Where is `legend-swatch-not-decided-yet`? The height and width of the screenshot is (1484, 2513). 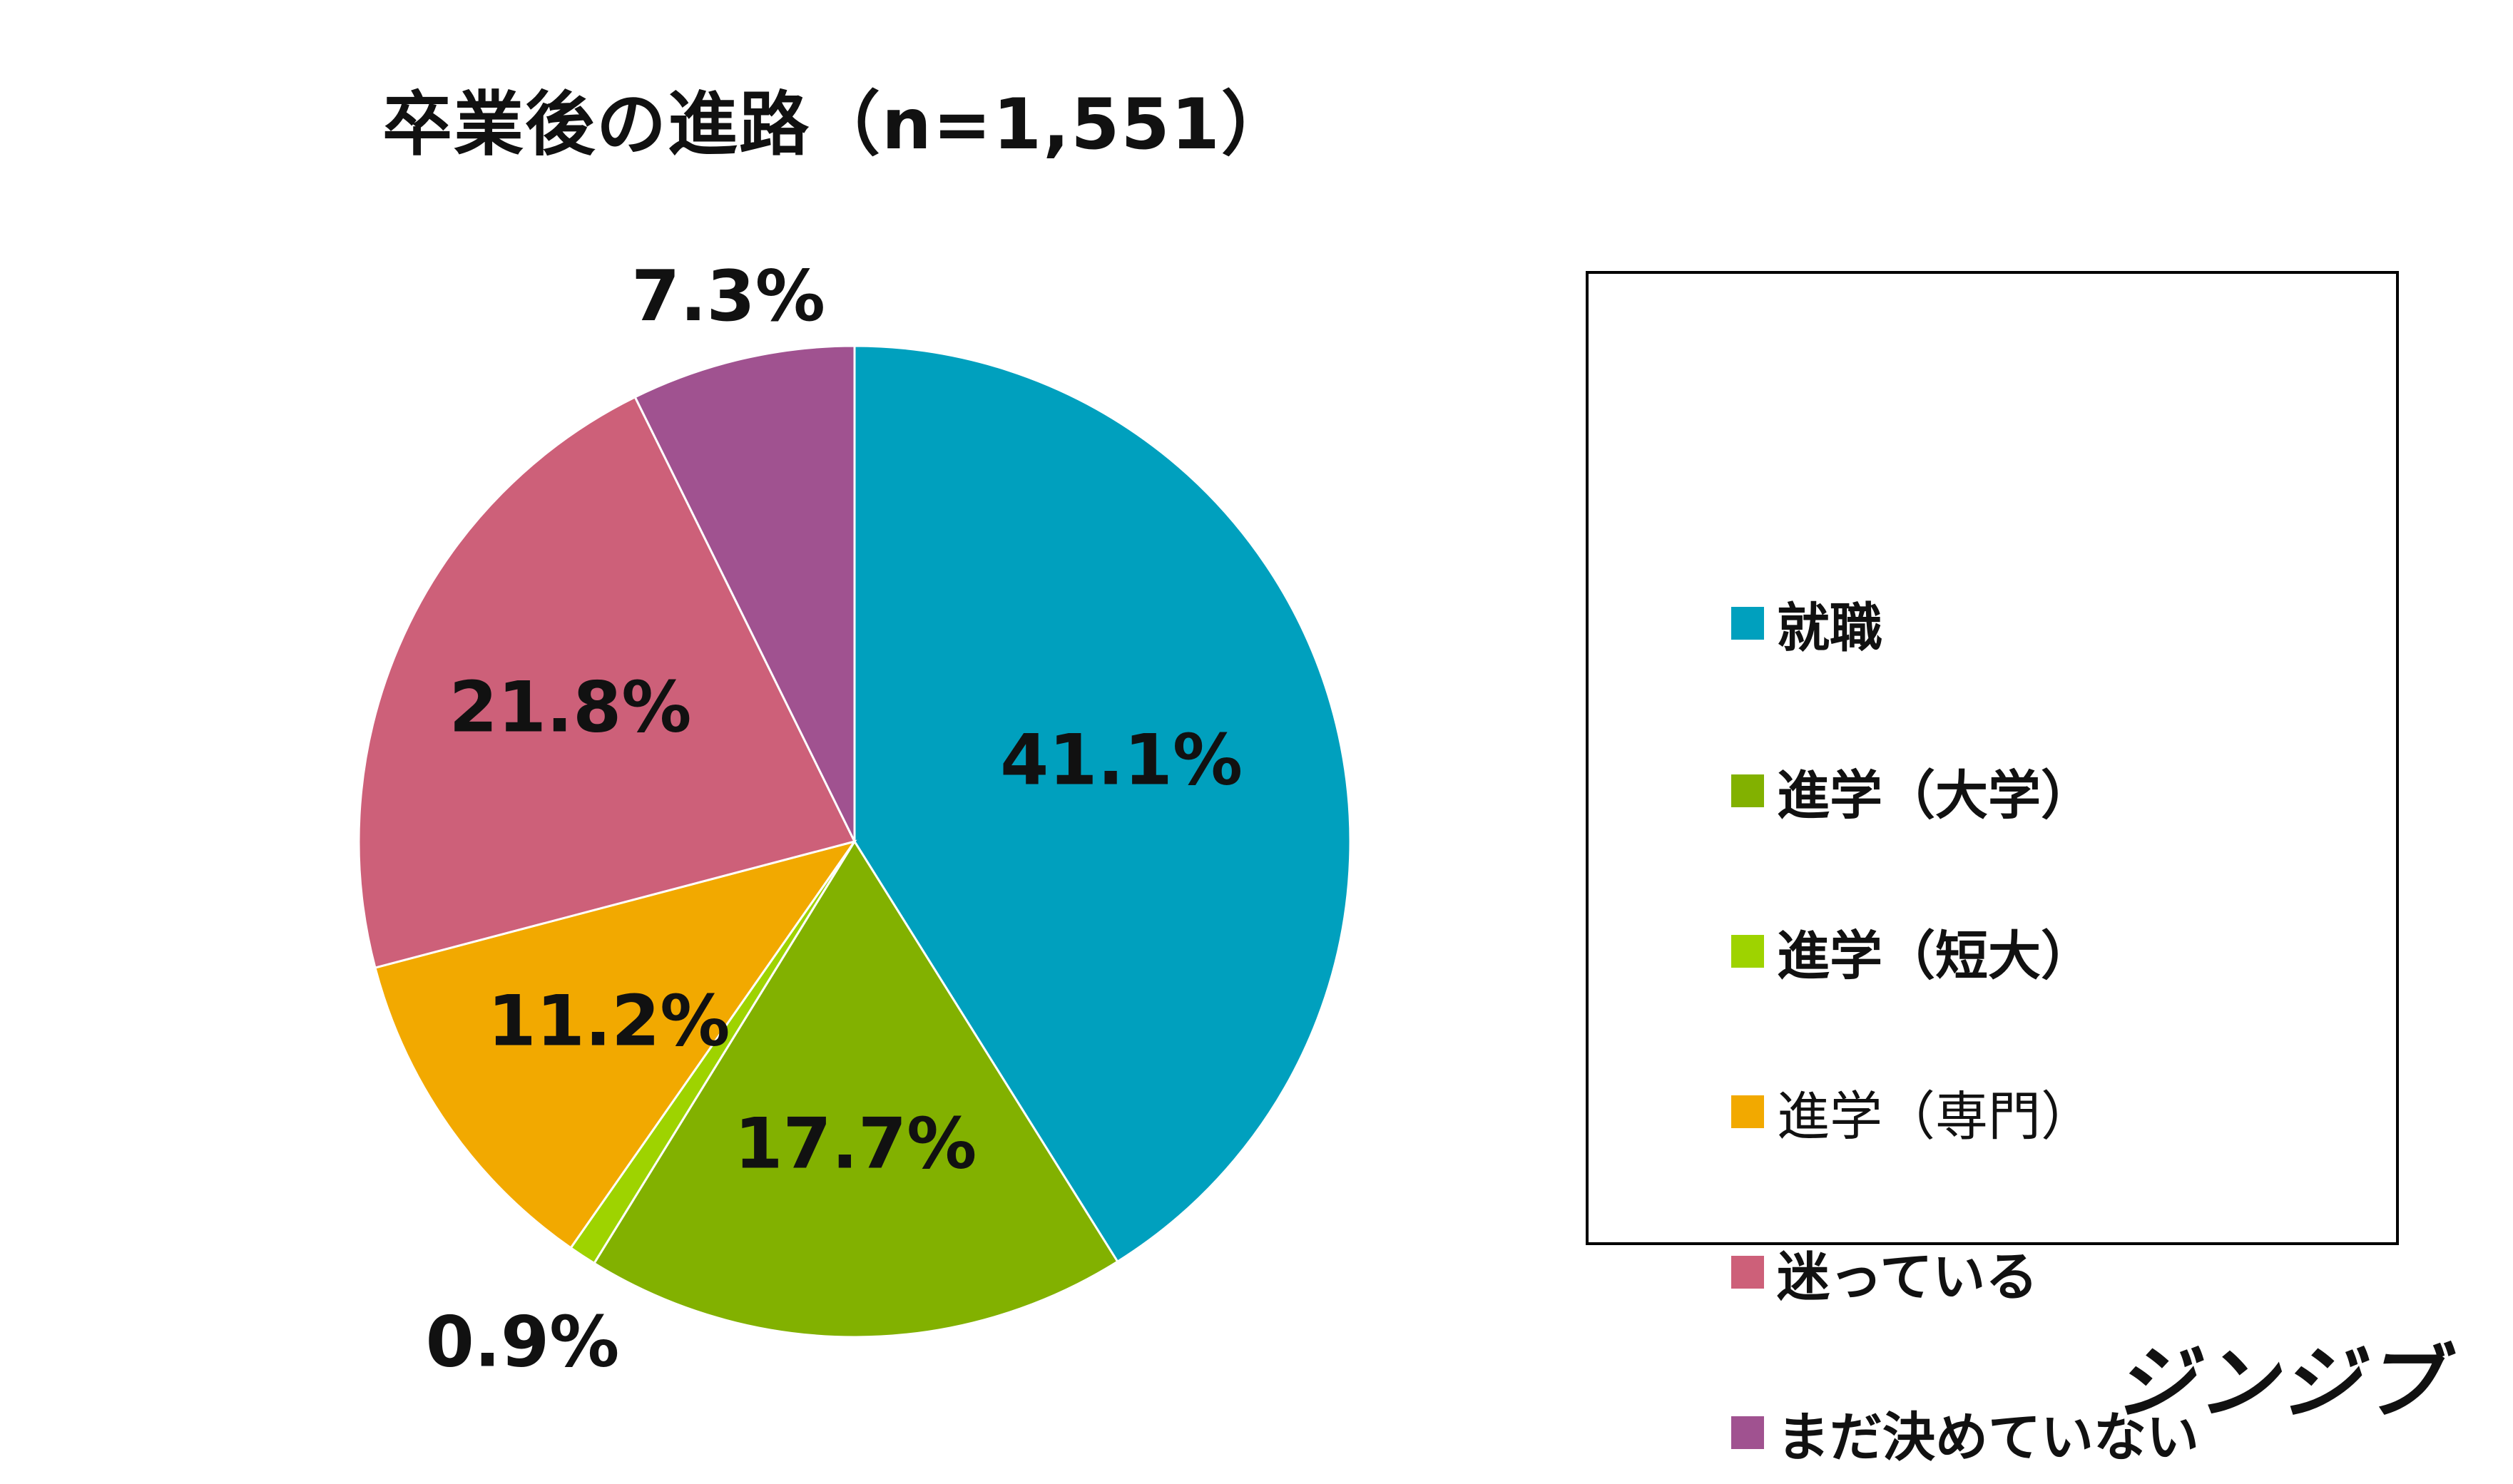 legend-swatch-not-decided-yet is located at coordinates (1747, 1432).